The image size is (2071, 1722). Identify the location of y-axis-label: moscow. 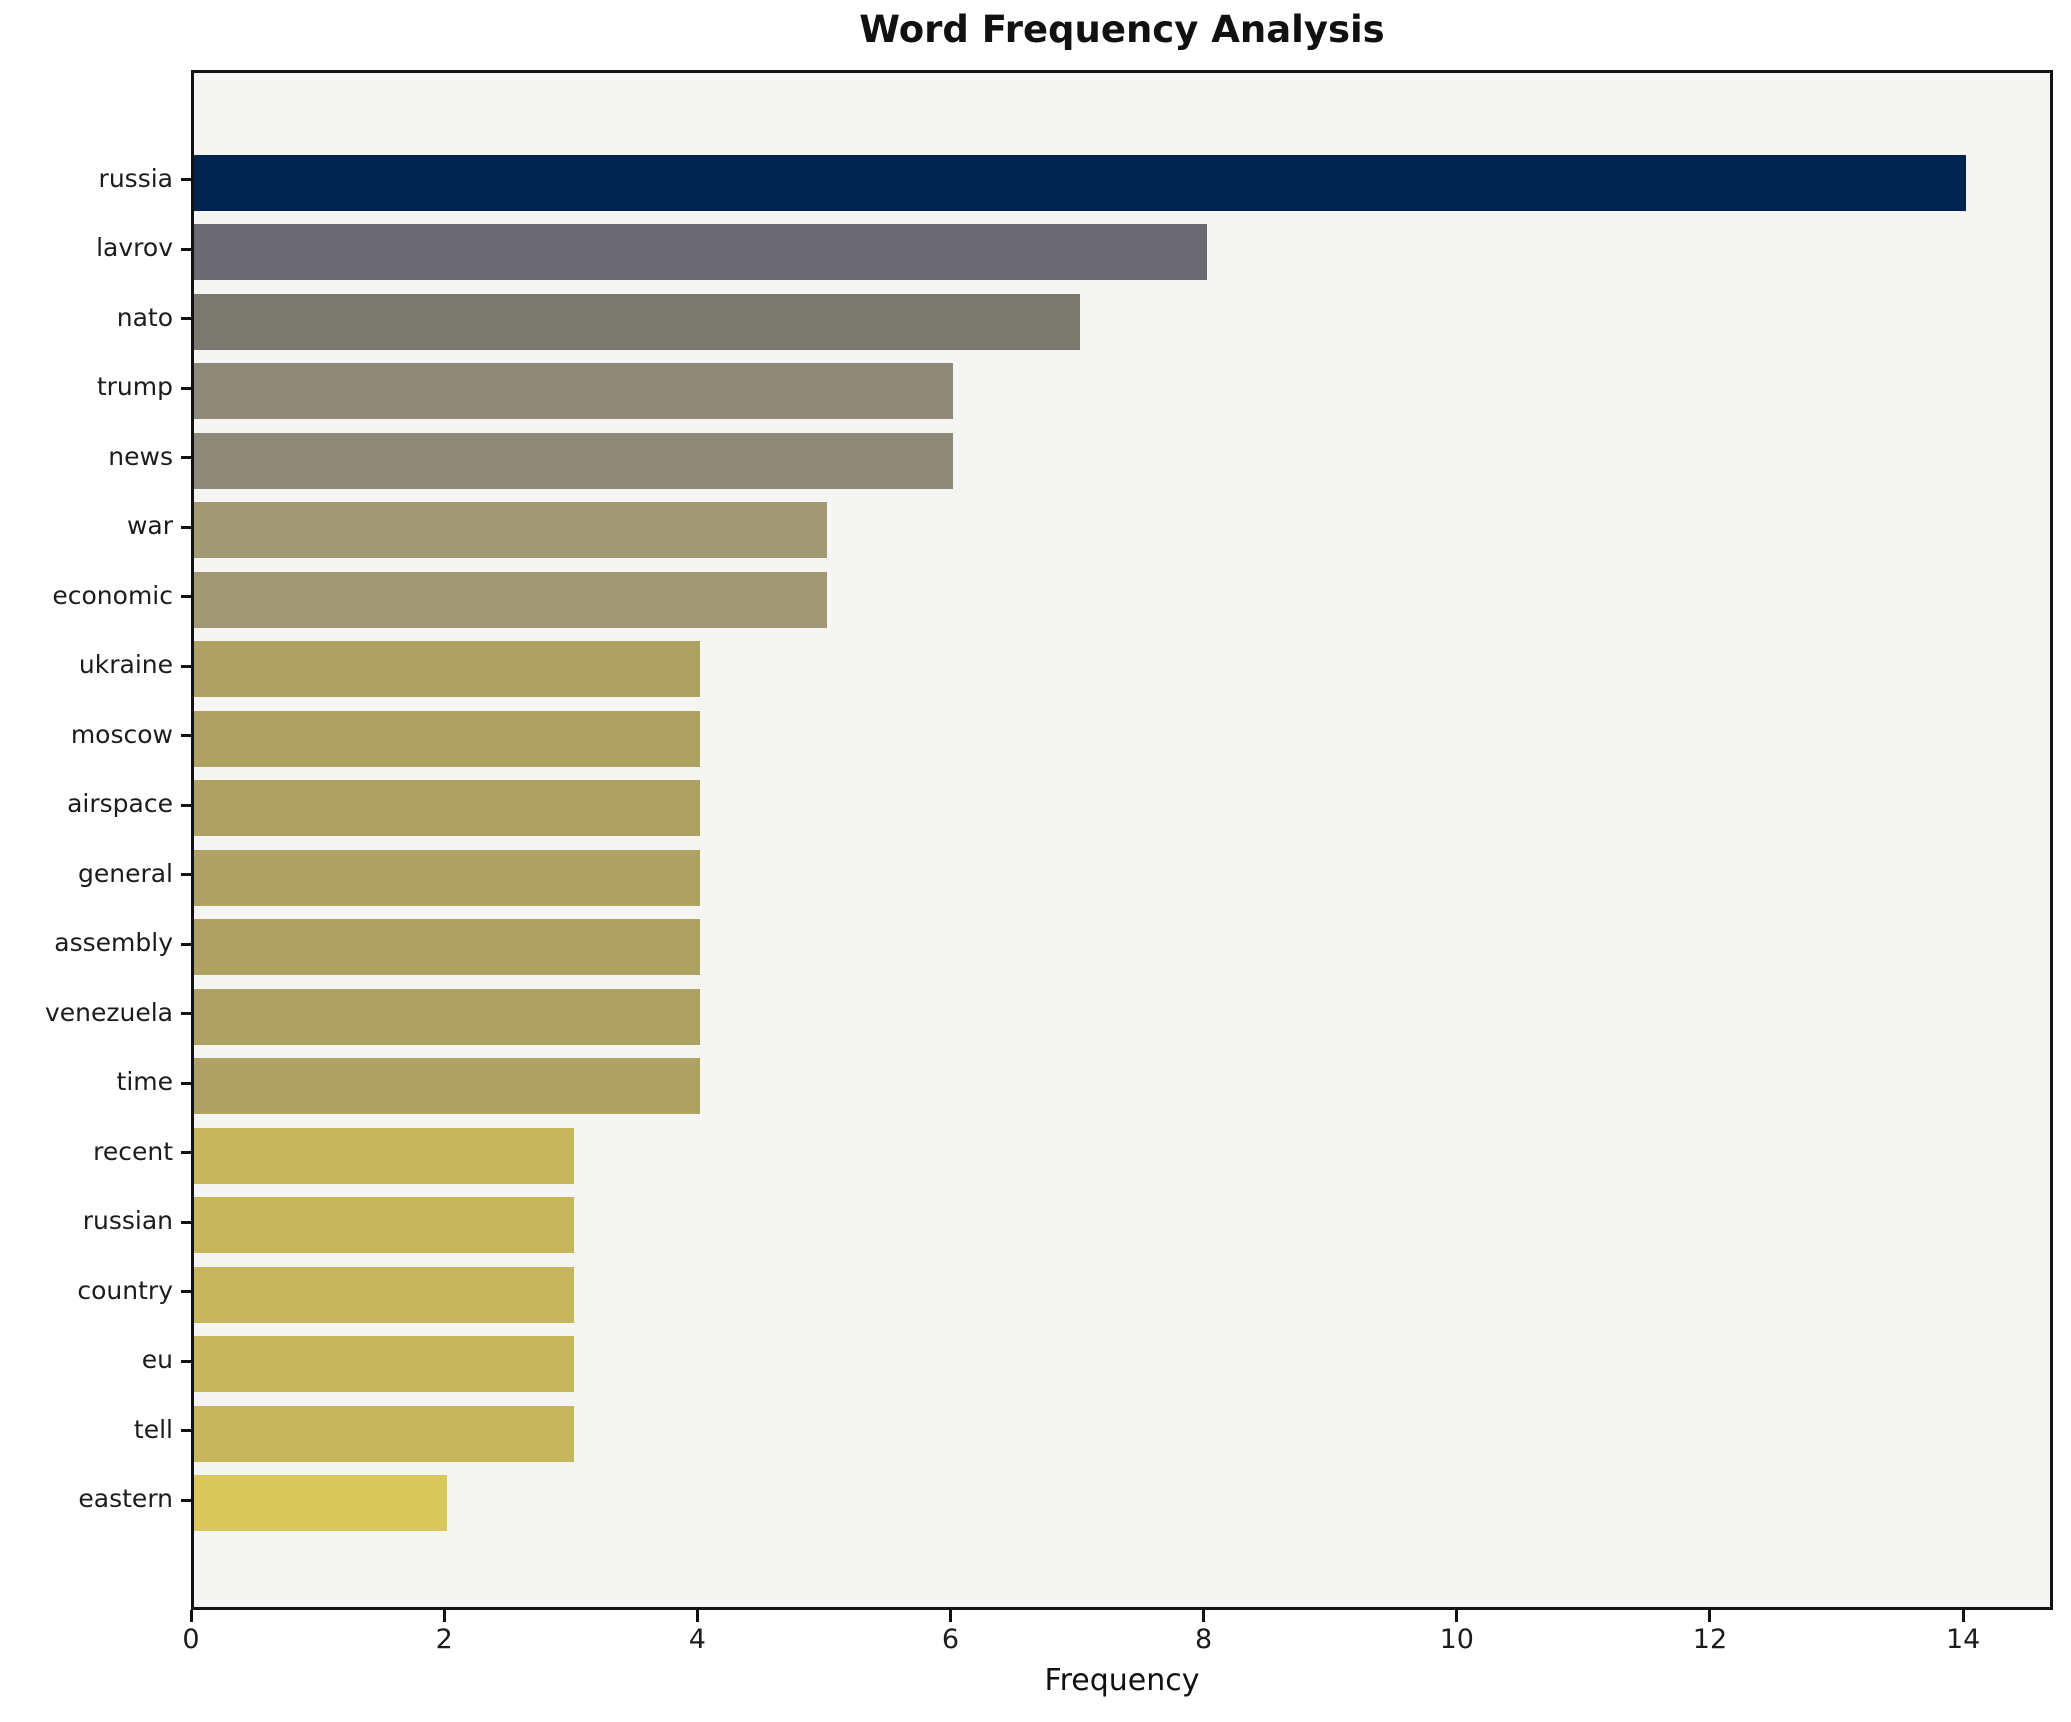
(121, 734).